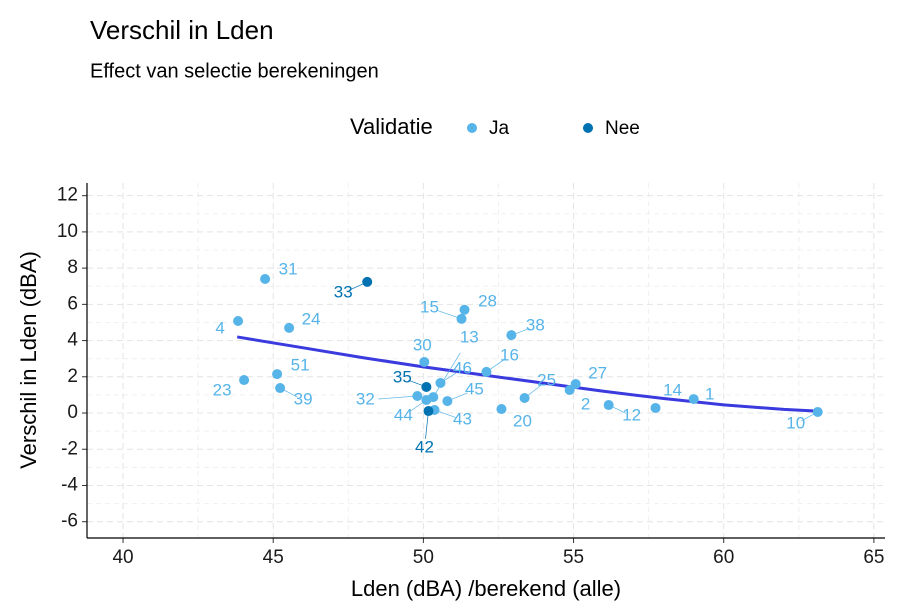 This screenshot has height=604, width=899. Describe the element at coordinates (873, 557) in the screenshot. I see `x-tick-label: 65` at that location.